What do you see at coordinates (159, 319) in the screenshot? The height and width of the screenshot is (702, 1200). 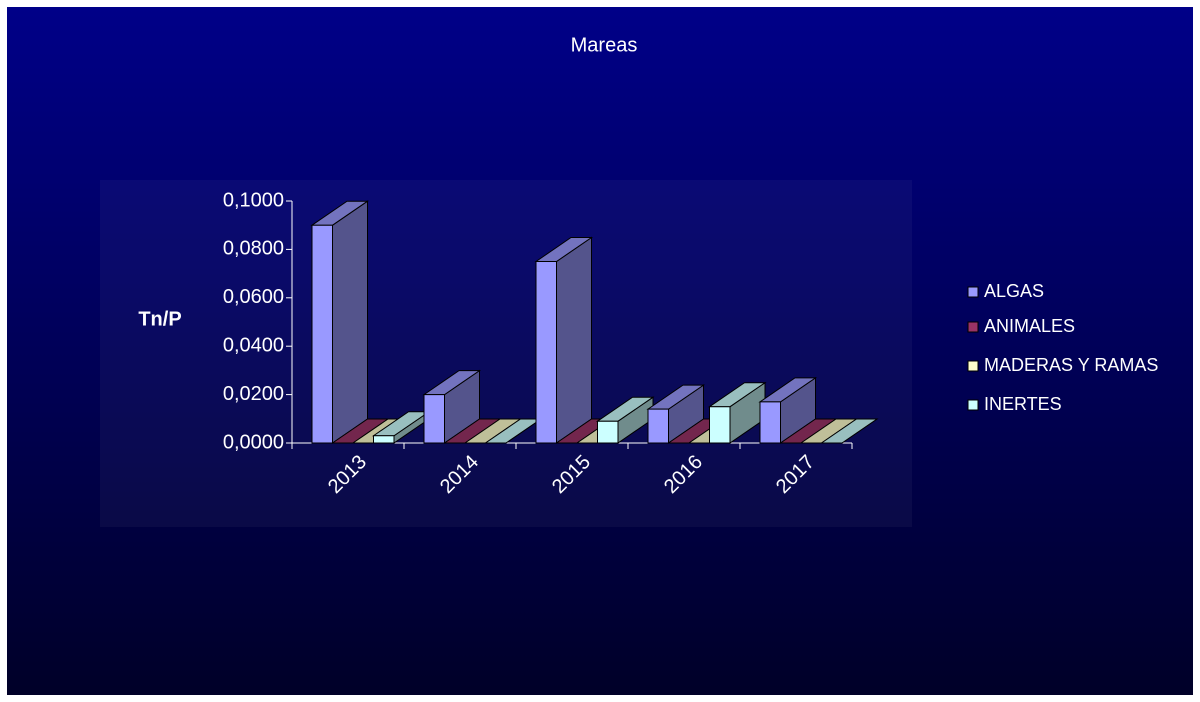 I see `y-axis-label: Tn/P` at bounding box center [159, 319].